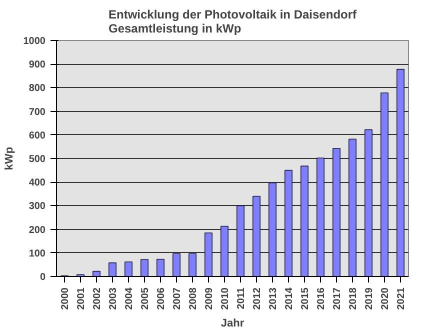  I want to click on y-tick-label: 600, so click(37, 136).